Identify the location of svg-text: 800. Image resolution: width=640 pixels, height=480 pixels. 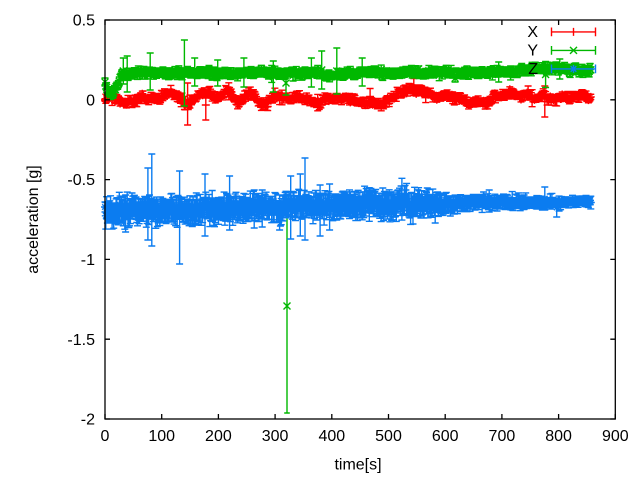
(558, 436).